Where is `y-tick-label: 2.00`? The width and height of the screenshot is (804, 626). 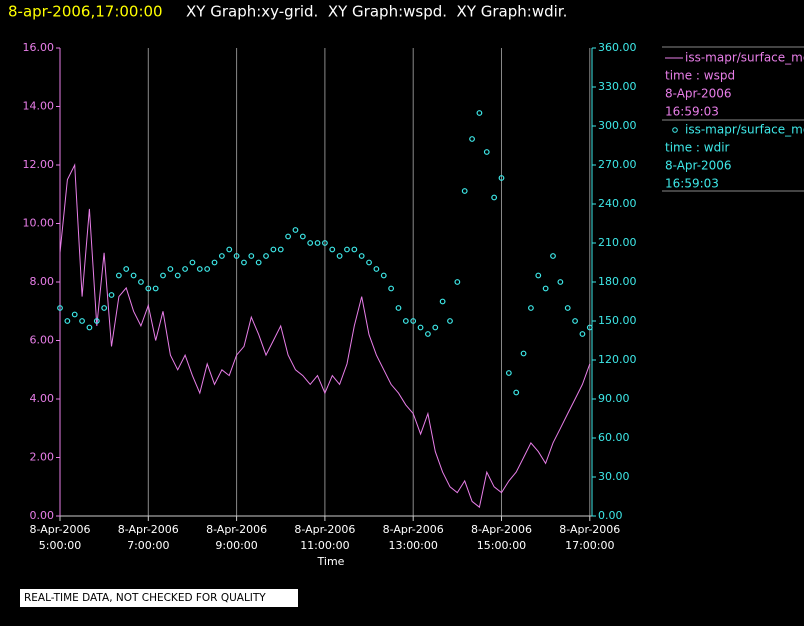 y-tick-label: 2.00 is located at coordinates (42, 457).